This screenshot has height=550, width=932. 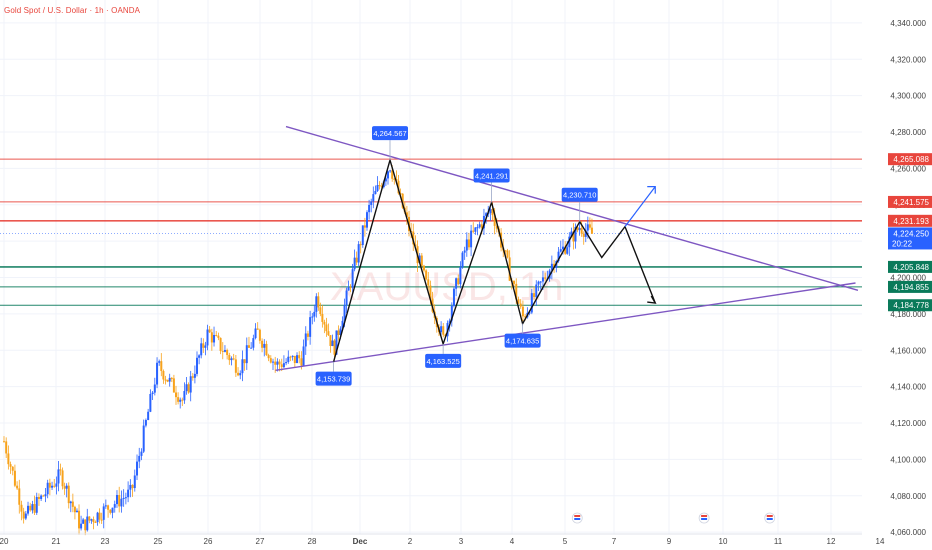 I want to click on zigzag-line, so click(x=494, y=259).